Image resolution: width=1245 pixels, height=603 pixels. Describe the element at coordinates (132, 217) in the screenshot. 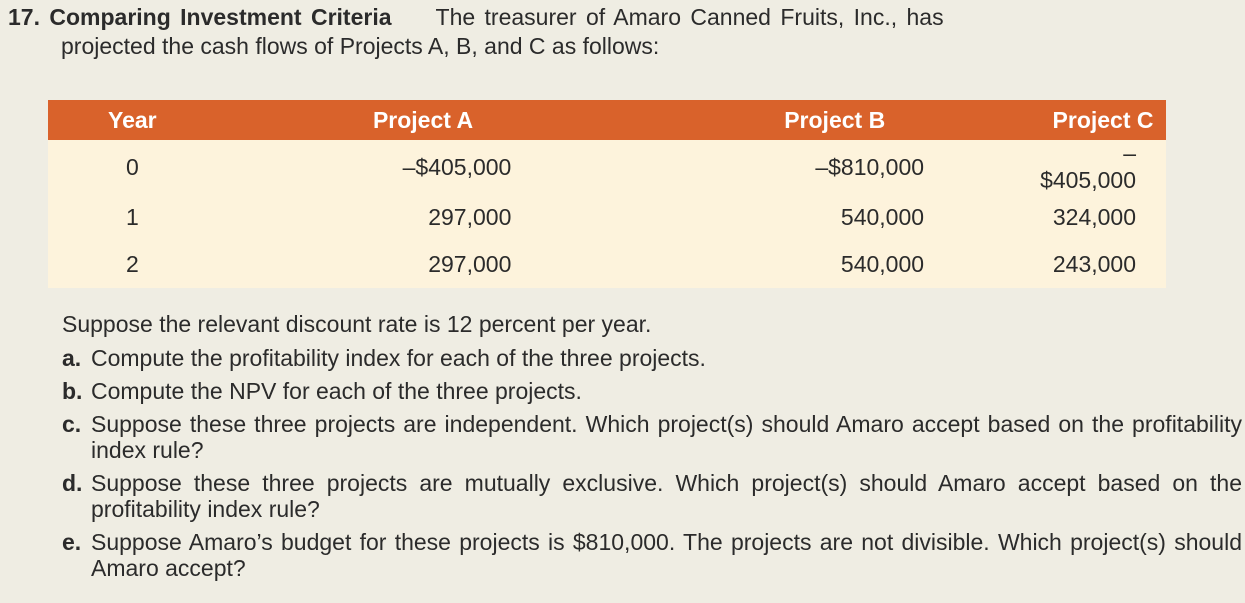

I see `cell-year: 1` at that location.